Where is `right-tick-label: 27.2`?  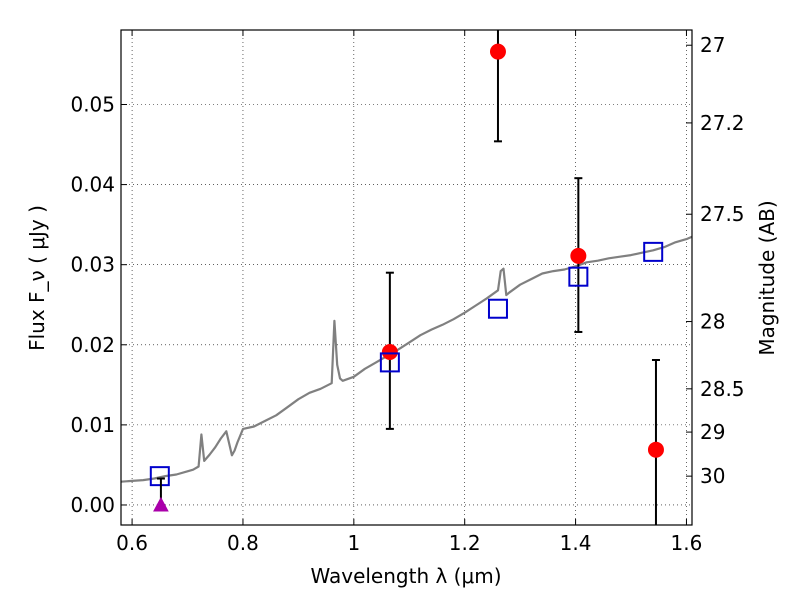 right-tick-label: 27.2 is located at coordinates (722, 123).